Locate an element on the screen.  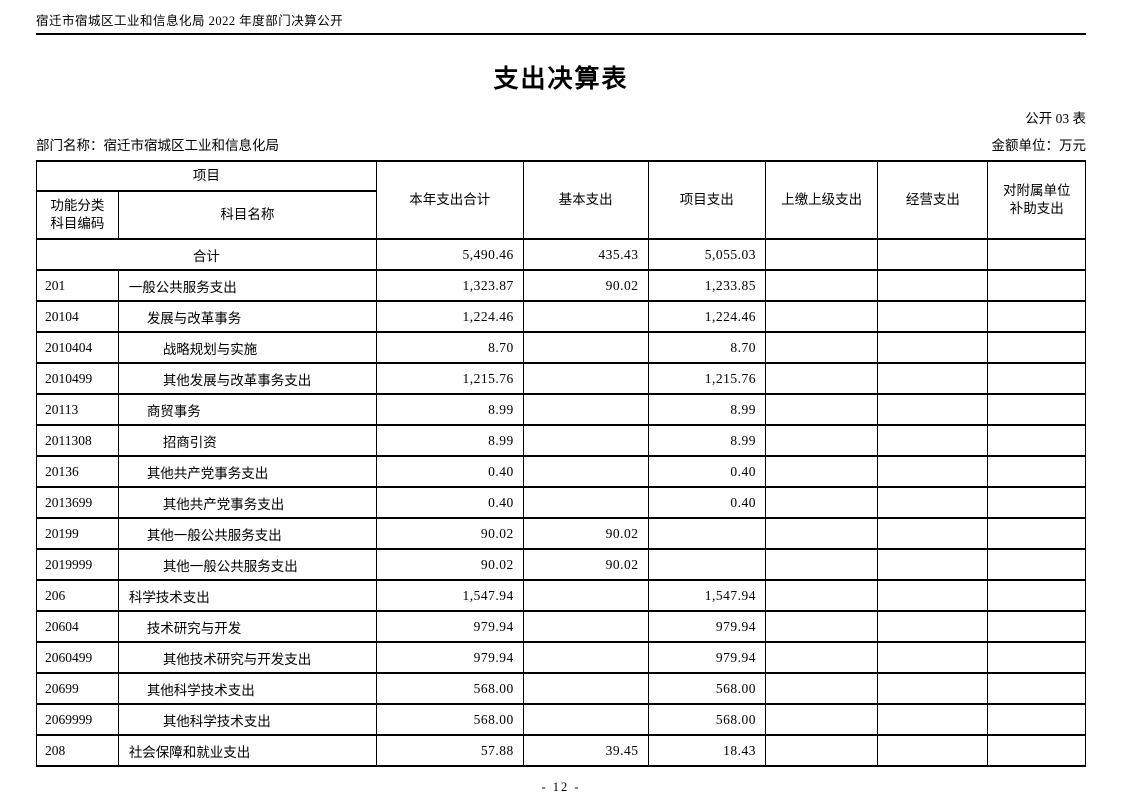
col-header-code: 功能分类 科目编码 is located at coordinates (77, 215).